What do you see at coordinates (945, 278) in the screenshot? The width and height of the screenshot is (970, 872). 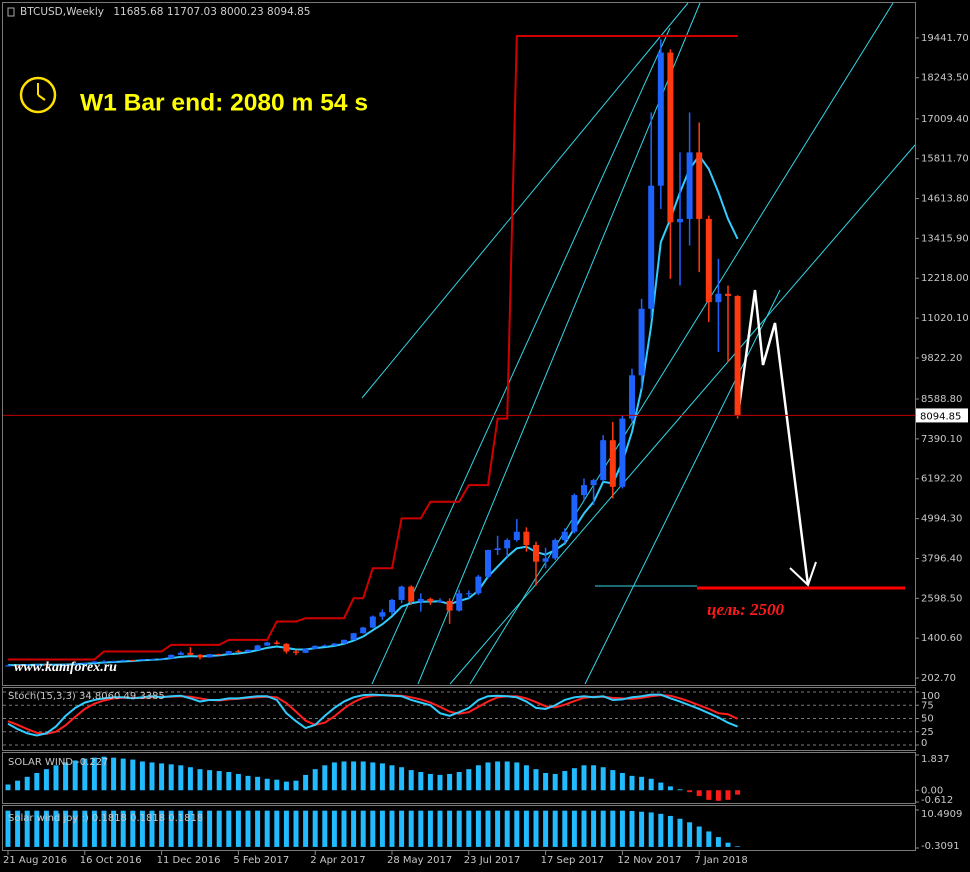 I see `y-tick-label: 12218.00` at bounding box center [945, 278].